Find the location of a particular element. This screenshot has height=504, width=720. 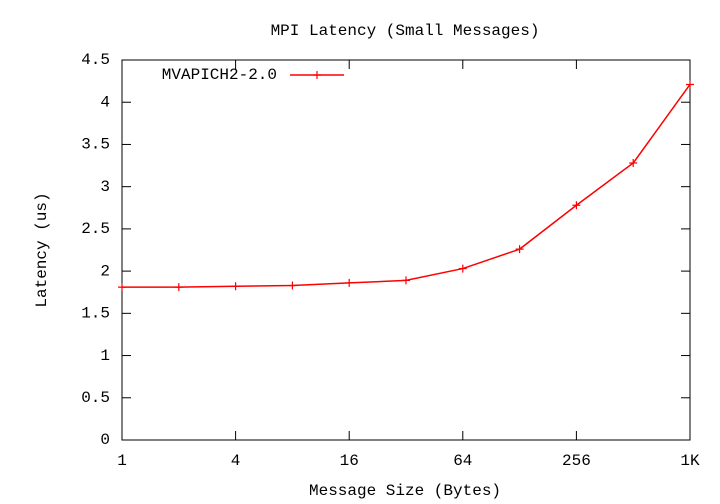

y-axis-label: Latency (us) is located at coordinates (42, 249).